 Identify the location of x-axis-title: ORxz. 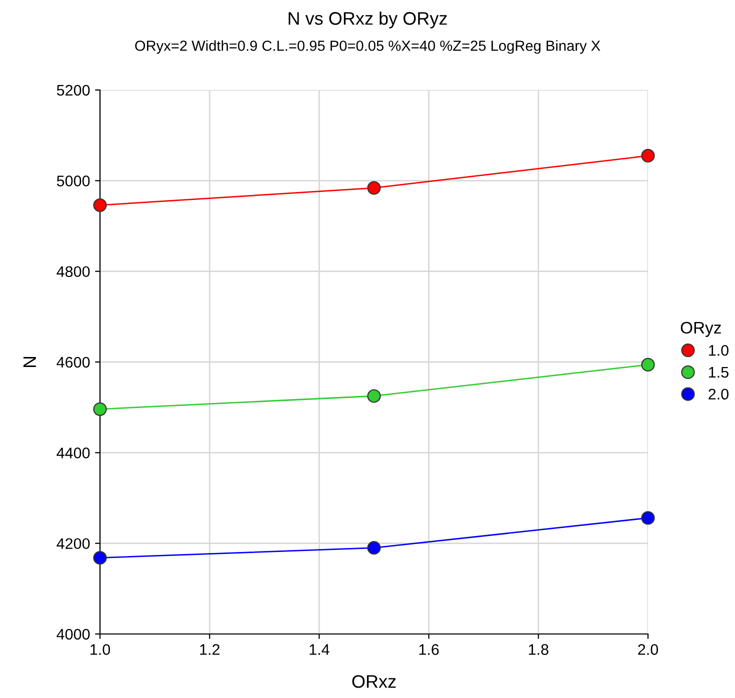
(374, 681).